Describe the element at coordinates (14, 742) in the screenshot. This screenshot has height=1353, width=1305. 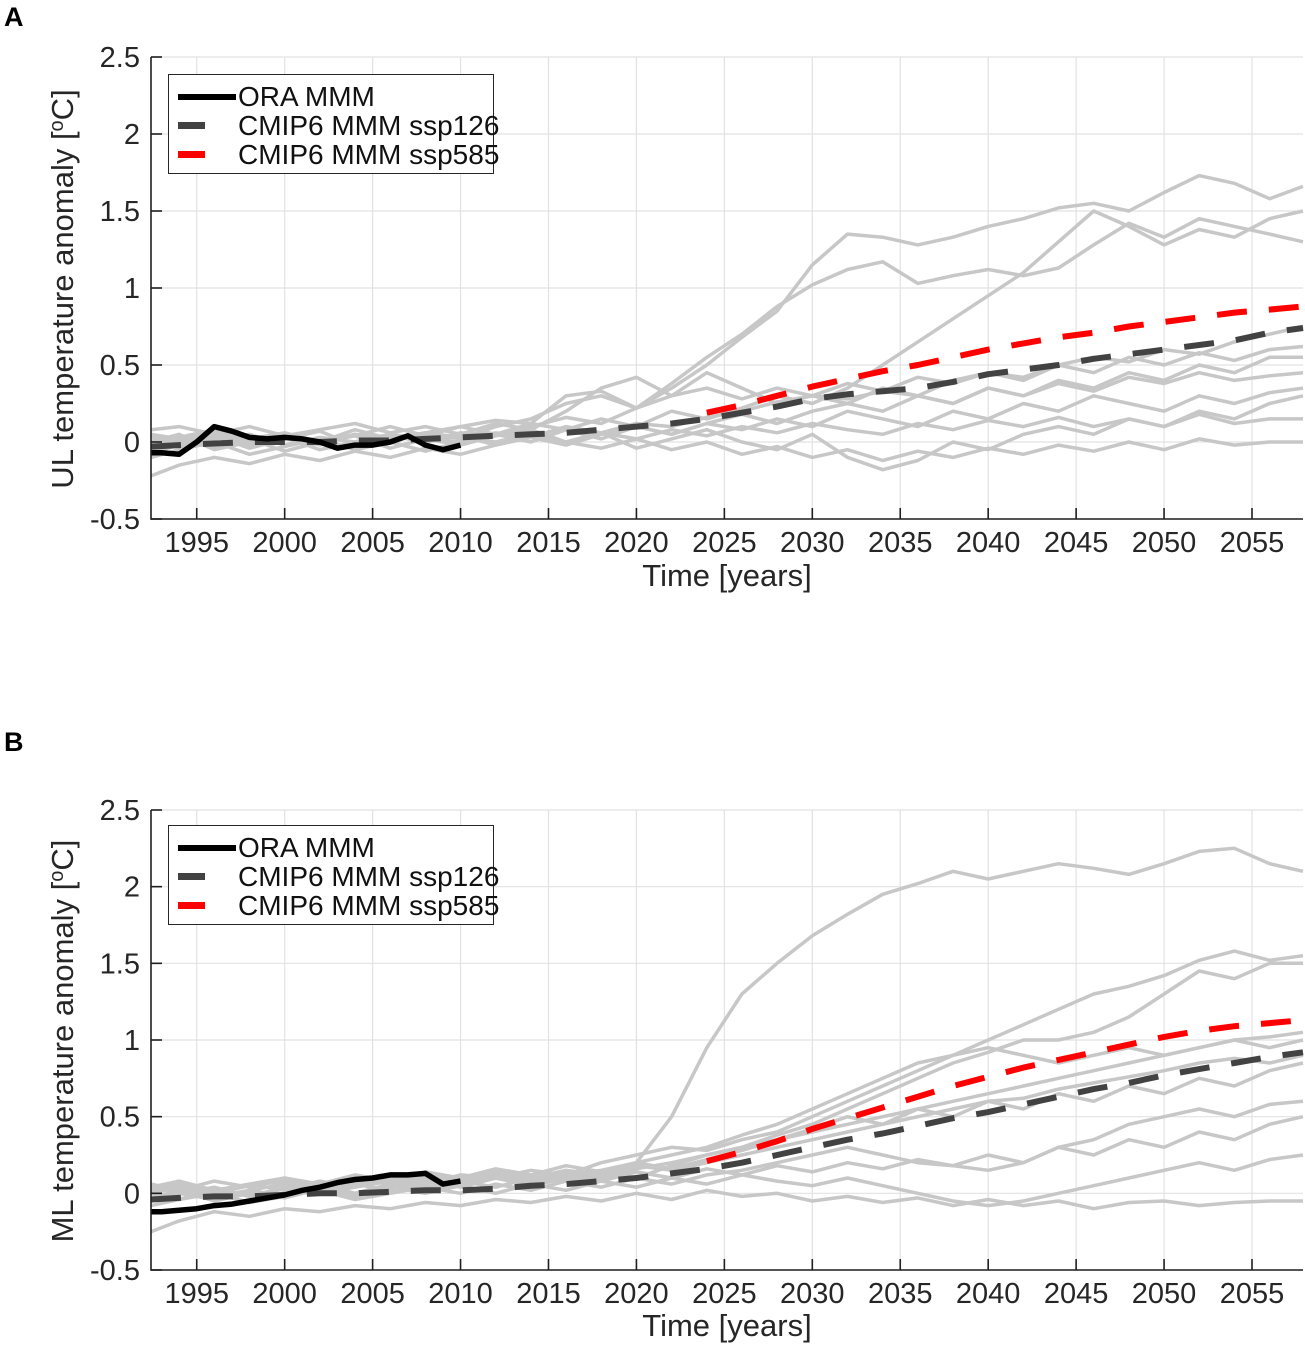
I see `panel-b-letter: B` at that location.